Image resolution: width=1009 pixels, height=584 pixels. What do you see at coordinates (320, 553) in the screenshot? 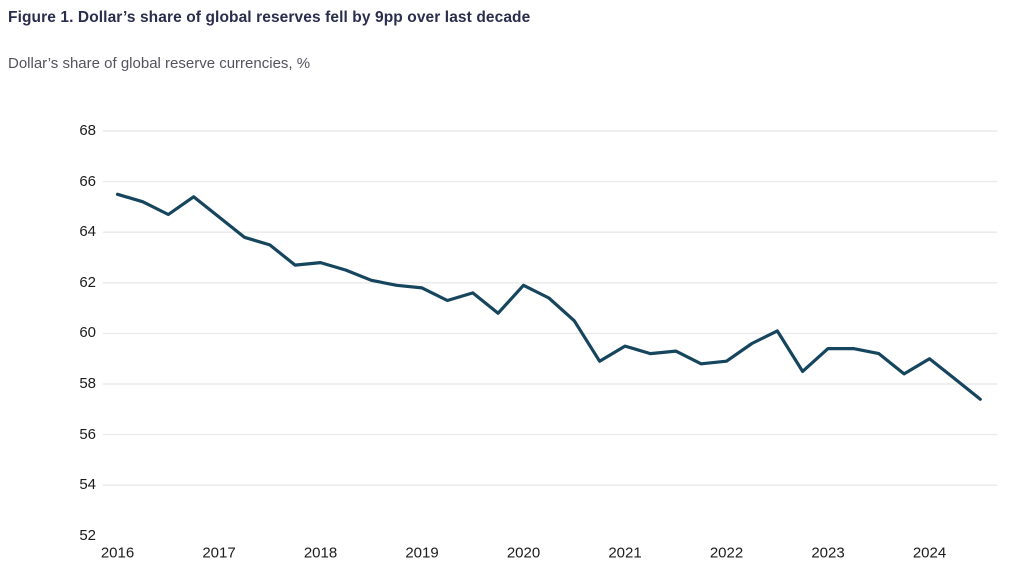
I see `x-axis-tick-label: 2018` at bounding box center [320, 553].